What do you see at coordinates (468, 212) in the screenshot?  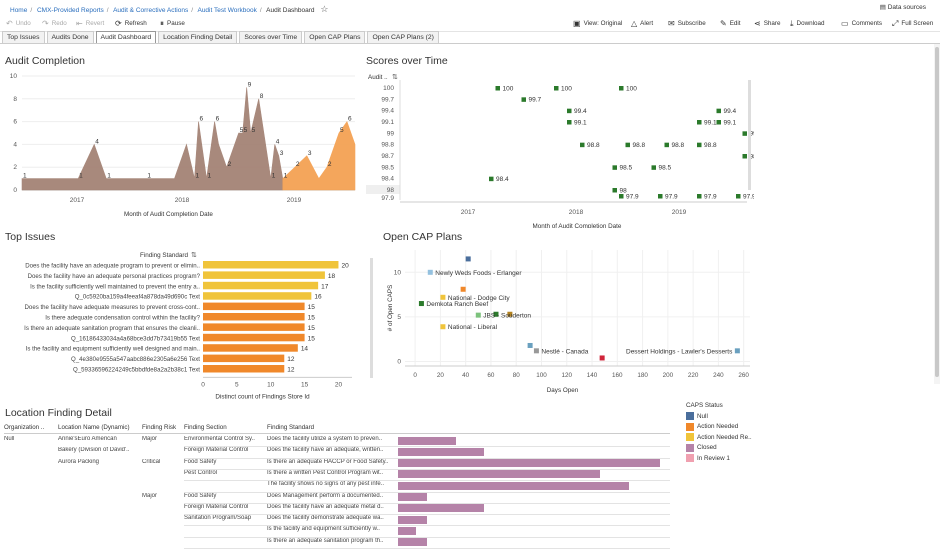 I see `x-tick-label: 2017` at bounding box center [468, 212].